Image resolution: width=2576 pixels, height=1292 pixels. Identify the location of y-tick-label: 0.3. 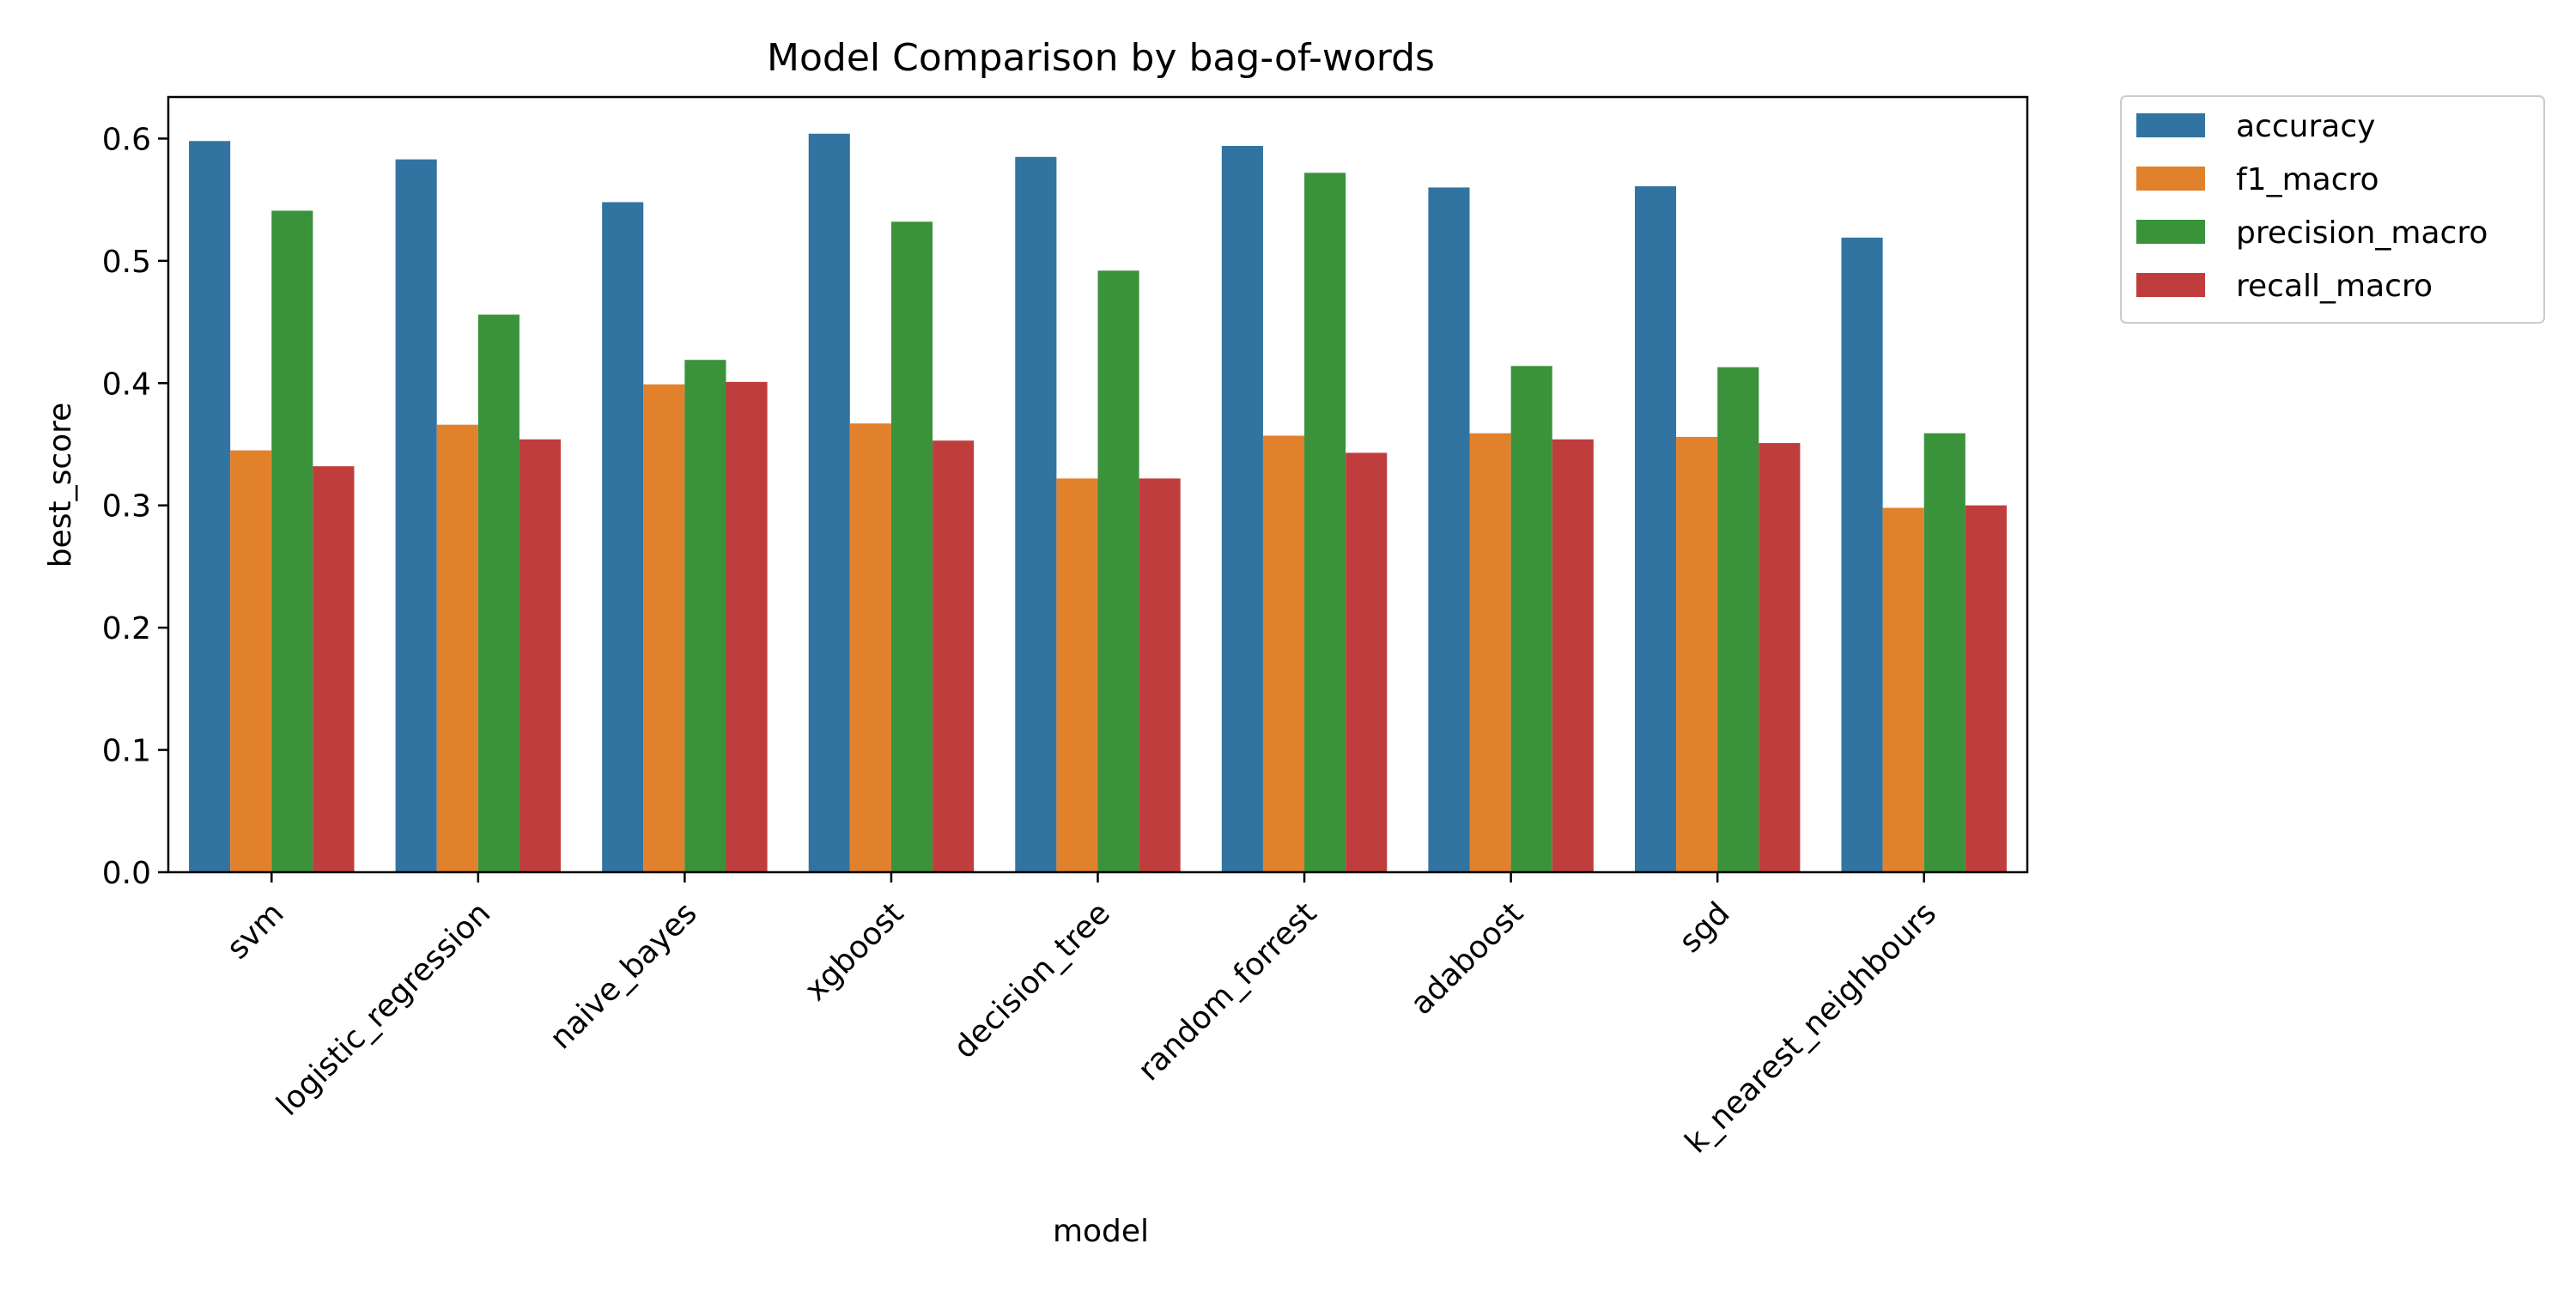
(127, 507).